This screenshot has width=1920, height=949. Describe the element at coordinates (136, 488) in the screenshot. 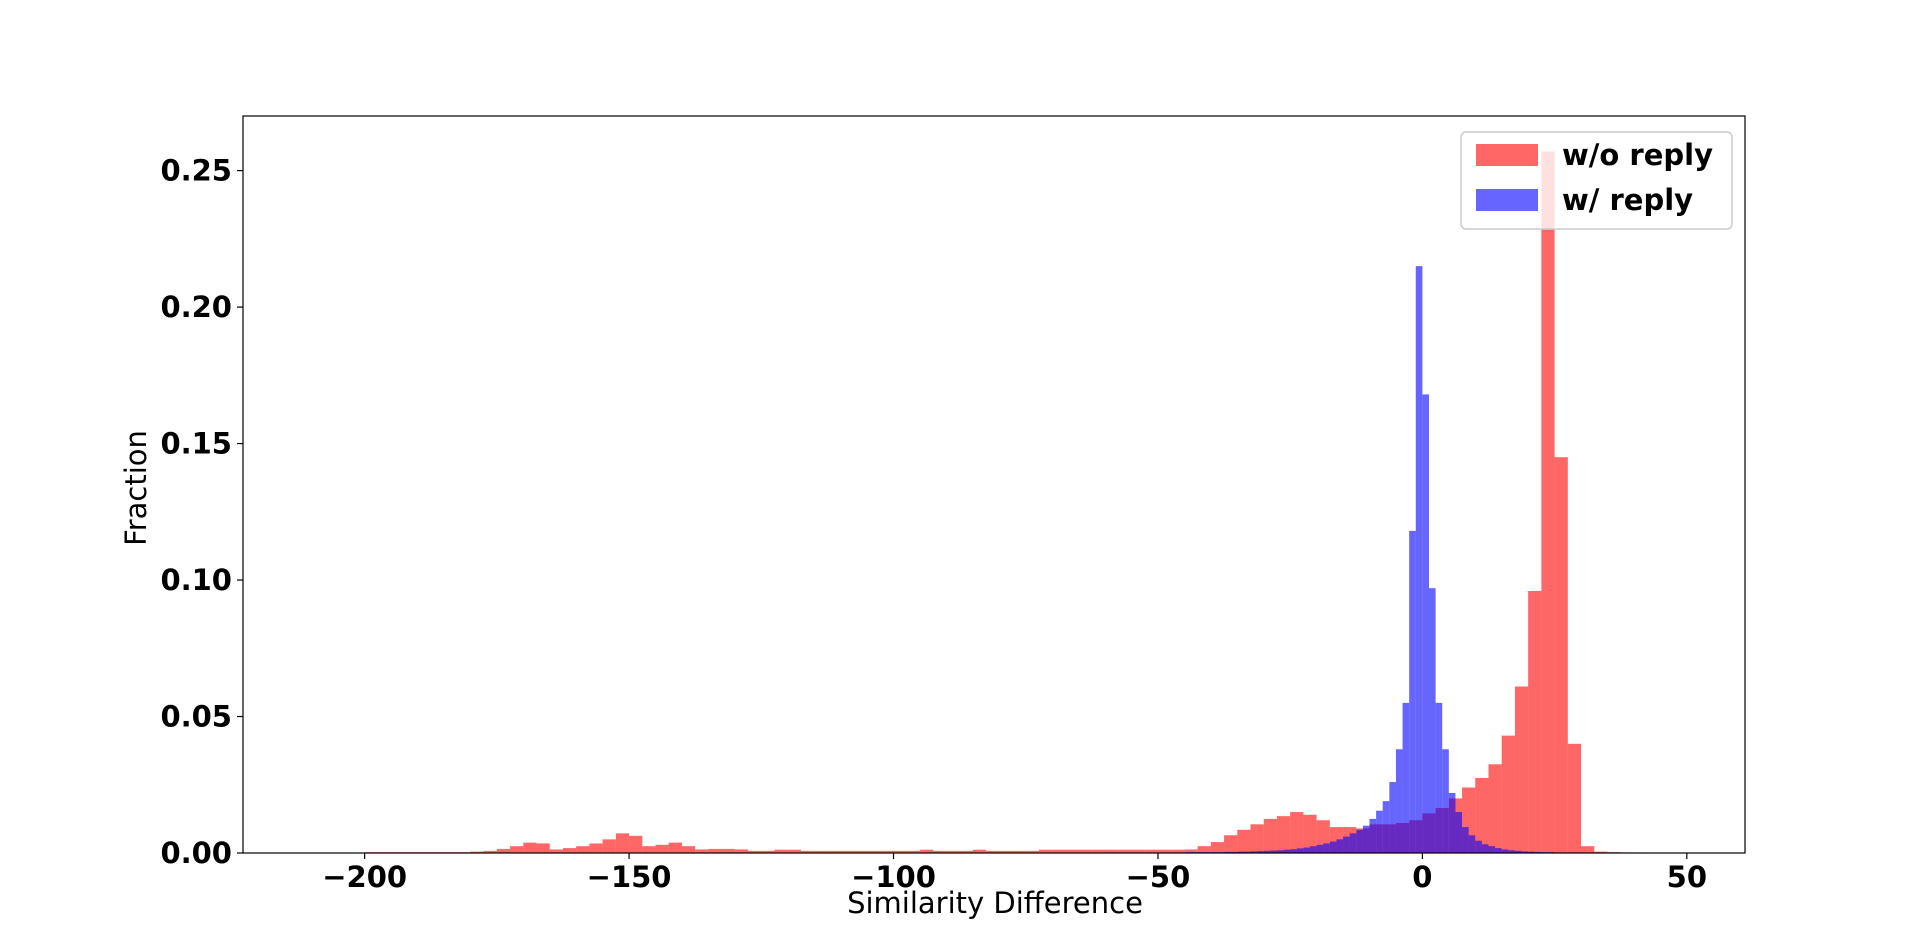

I see `y-axis-title: Fraction` at that location.